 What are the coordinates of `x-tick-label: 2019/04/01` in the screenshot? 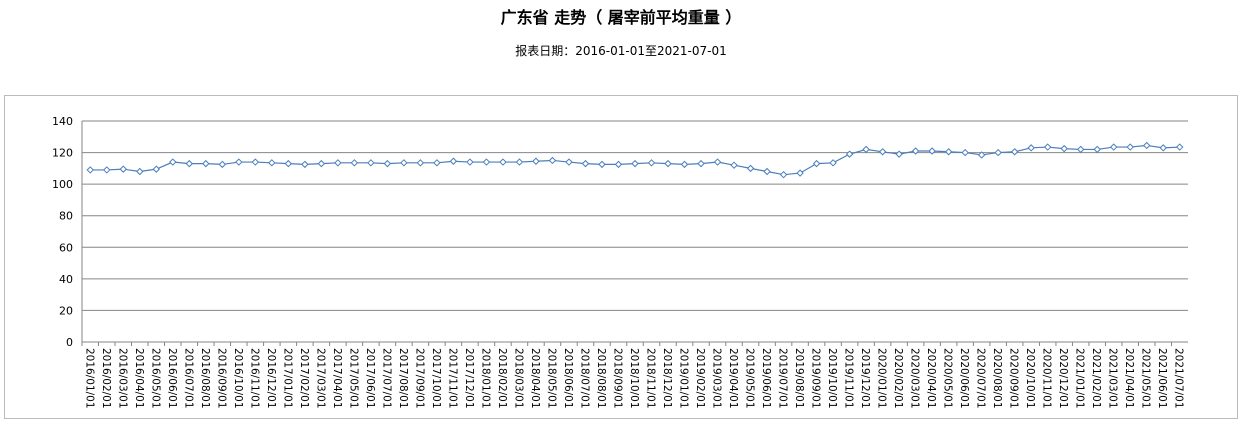 It's located at (733, 378).